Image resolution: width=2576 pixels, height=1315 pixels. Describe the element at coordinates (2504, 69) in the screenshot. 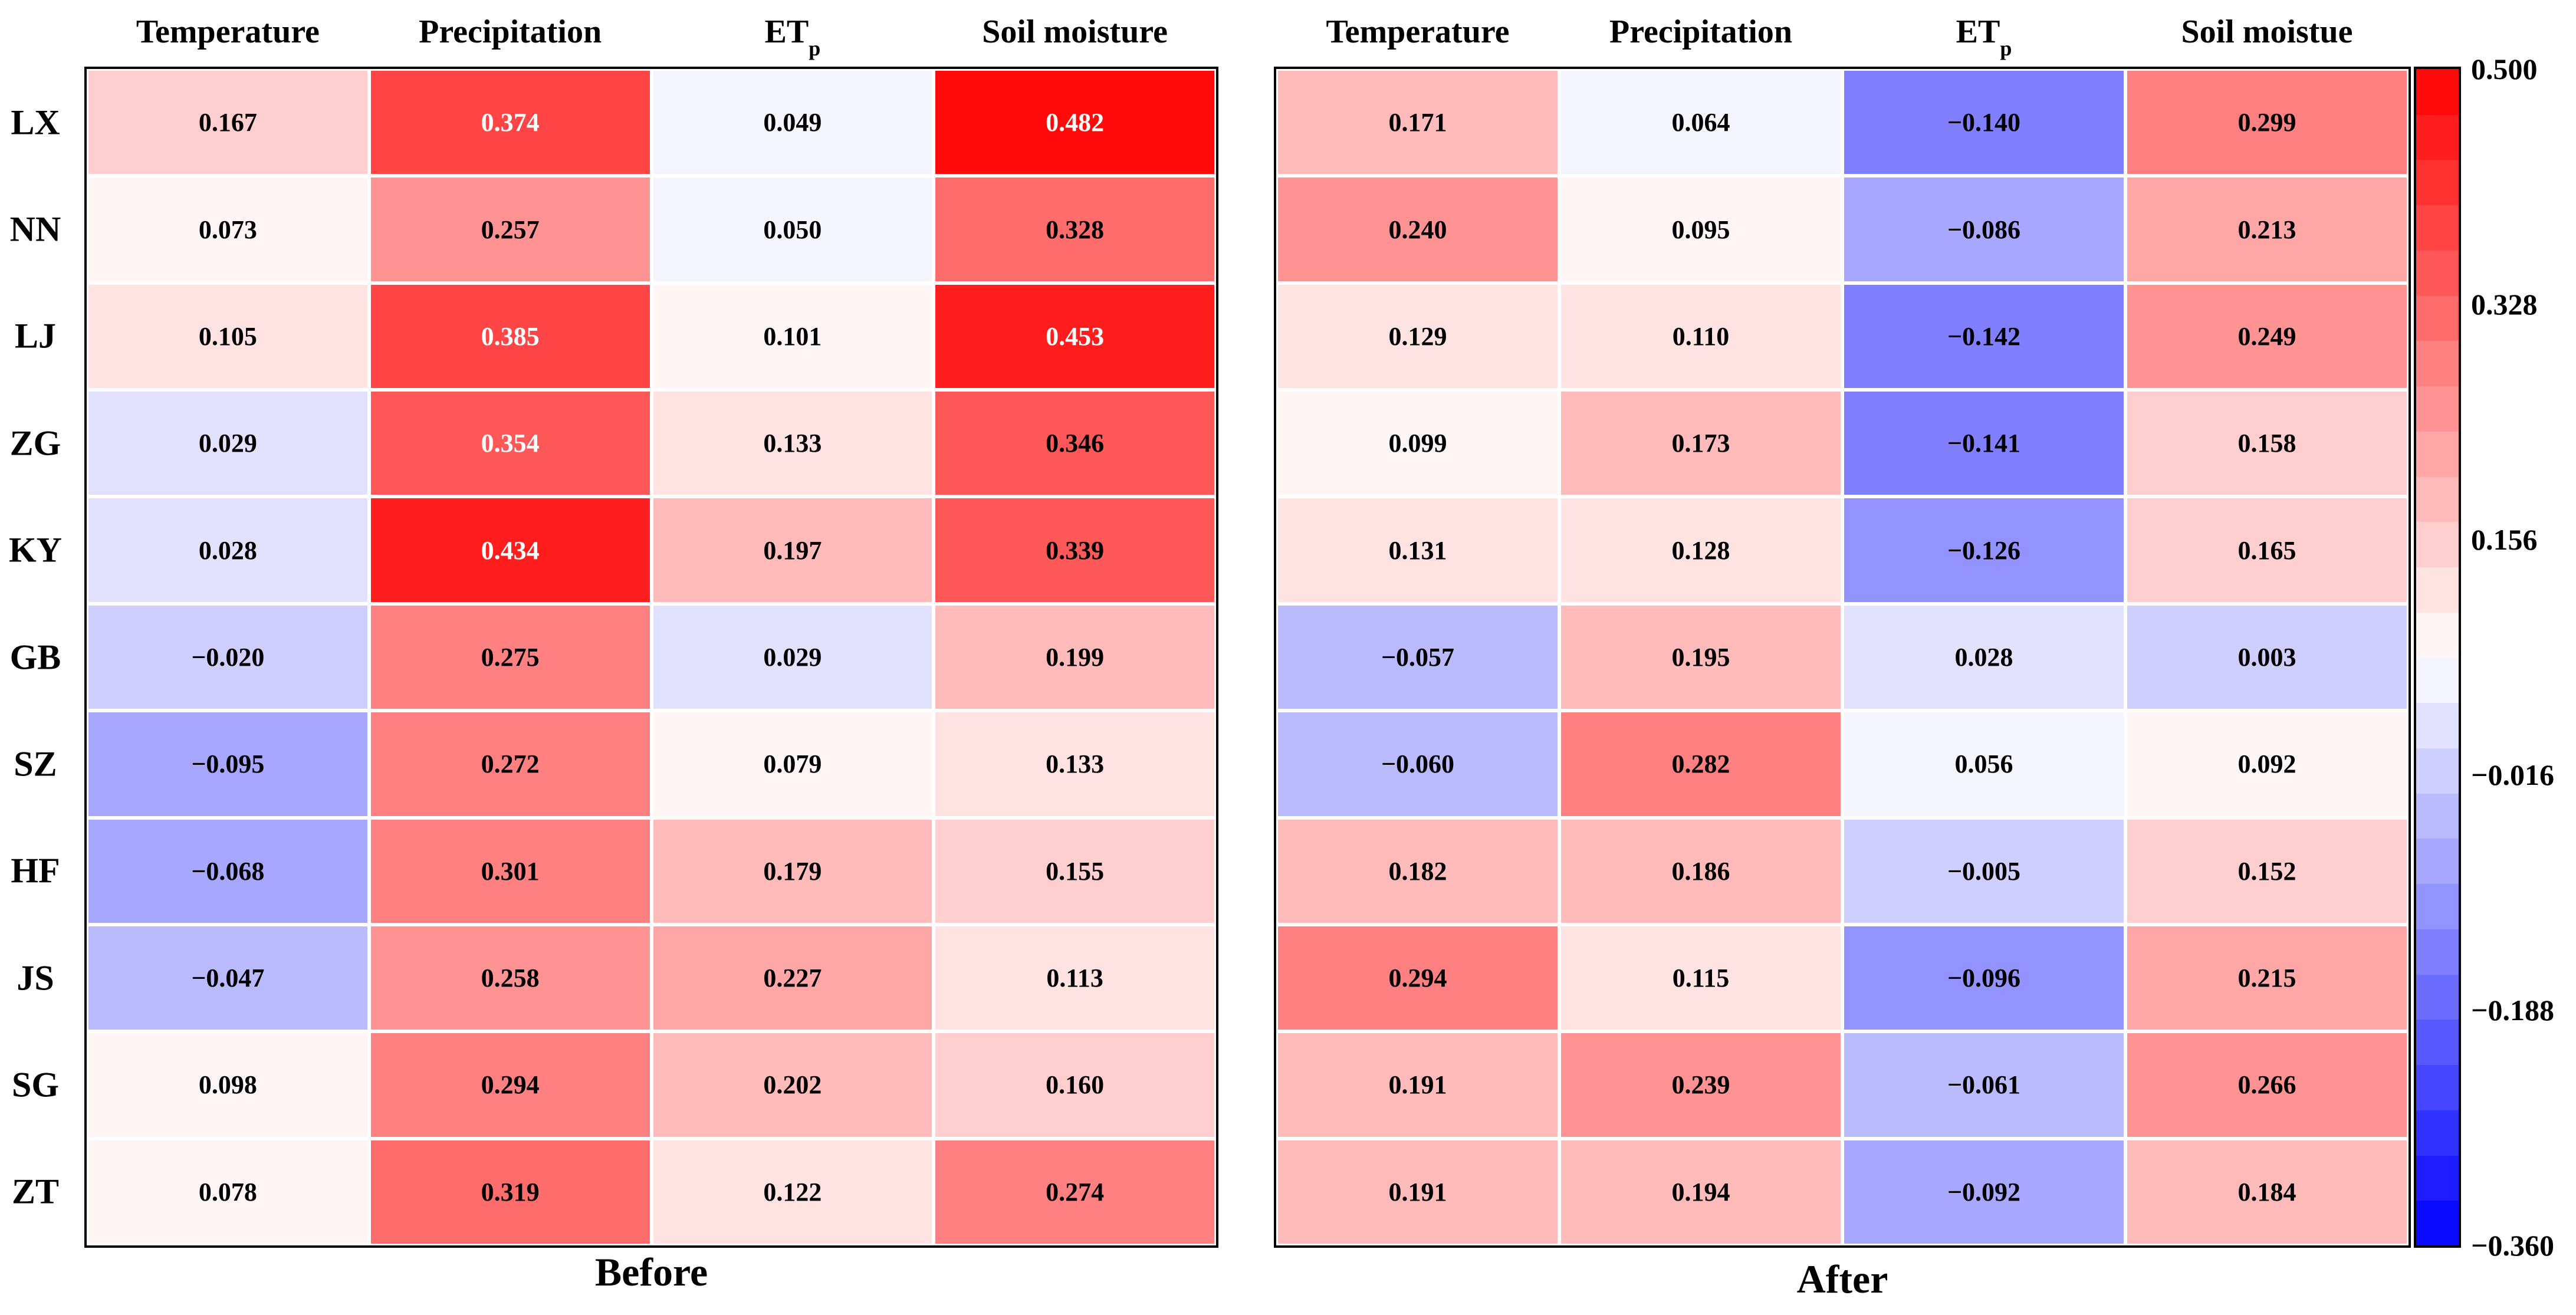

I see `colorbar-tick-label: 0.500` at that location.